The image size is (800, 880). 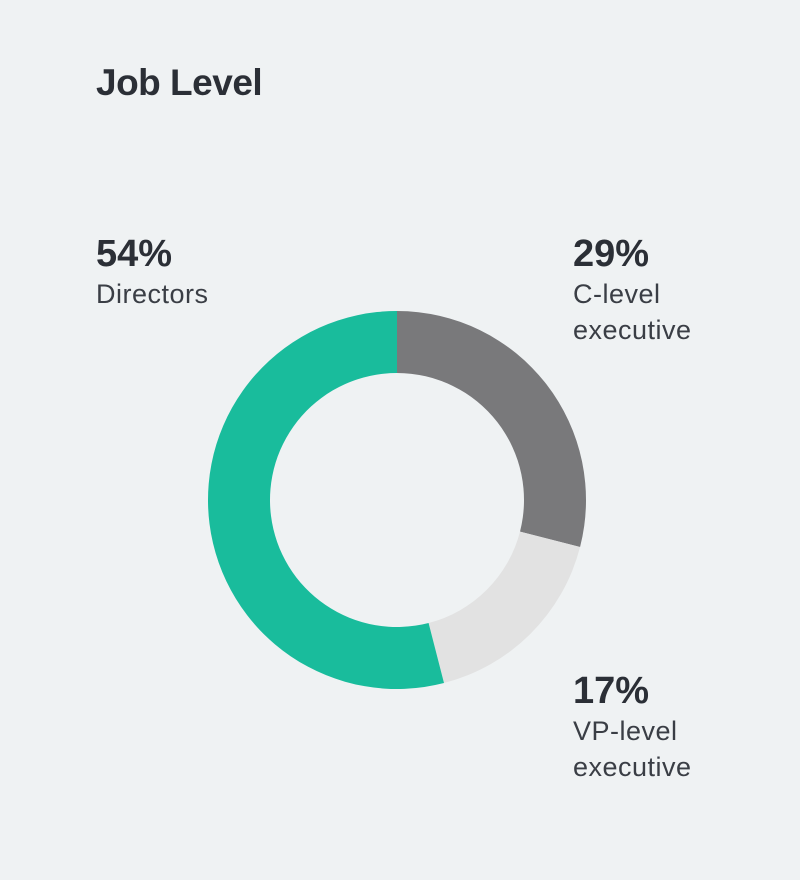 What do you see at coordinates (611, 691) in the screenshot?
I see `value-label: 17%` at bounding box center [611, 691].